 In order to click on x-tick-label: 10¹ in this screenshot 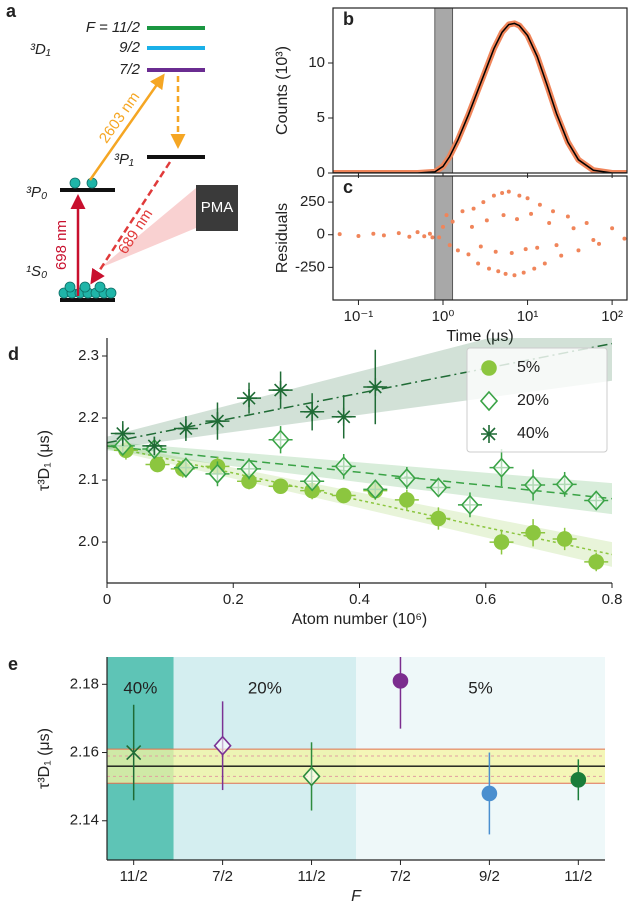, I will do `click(528, 316)`.